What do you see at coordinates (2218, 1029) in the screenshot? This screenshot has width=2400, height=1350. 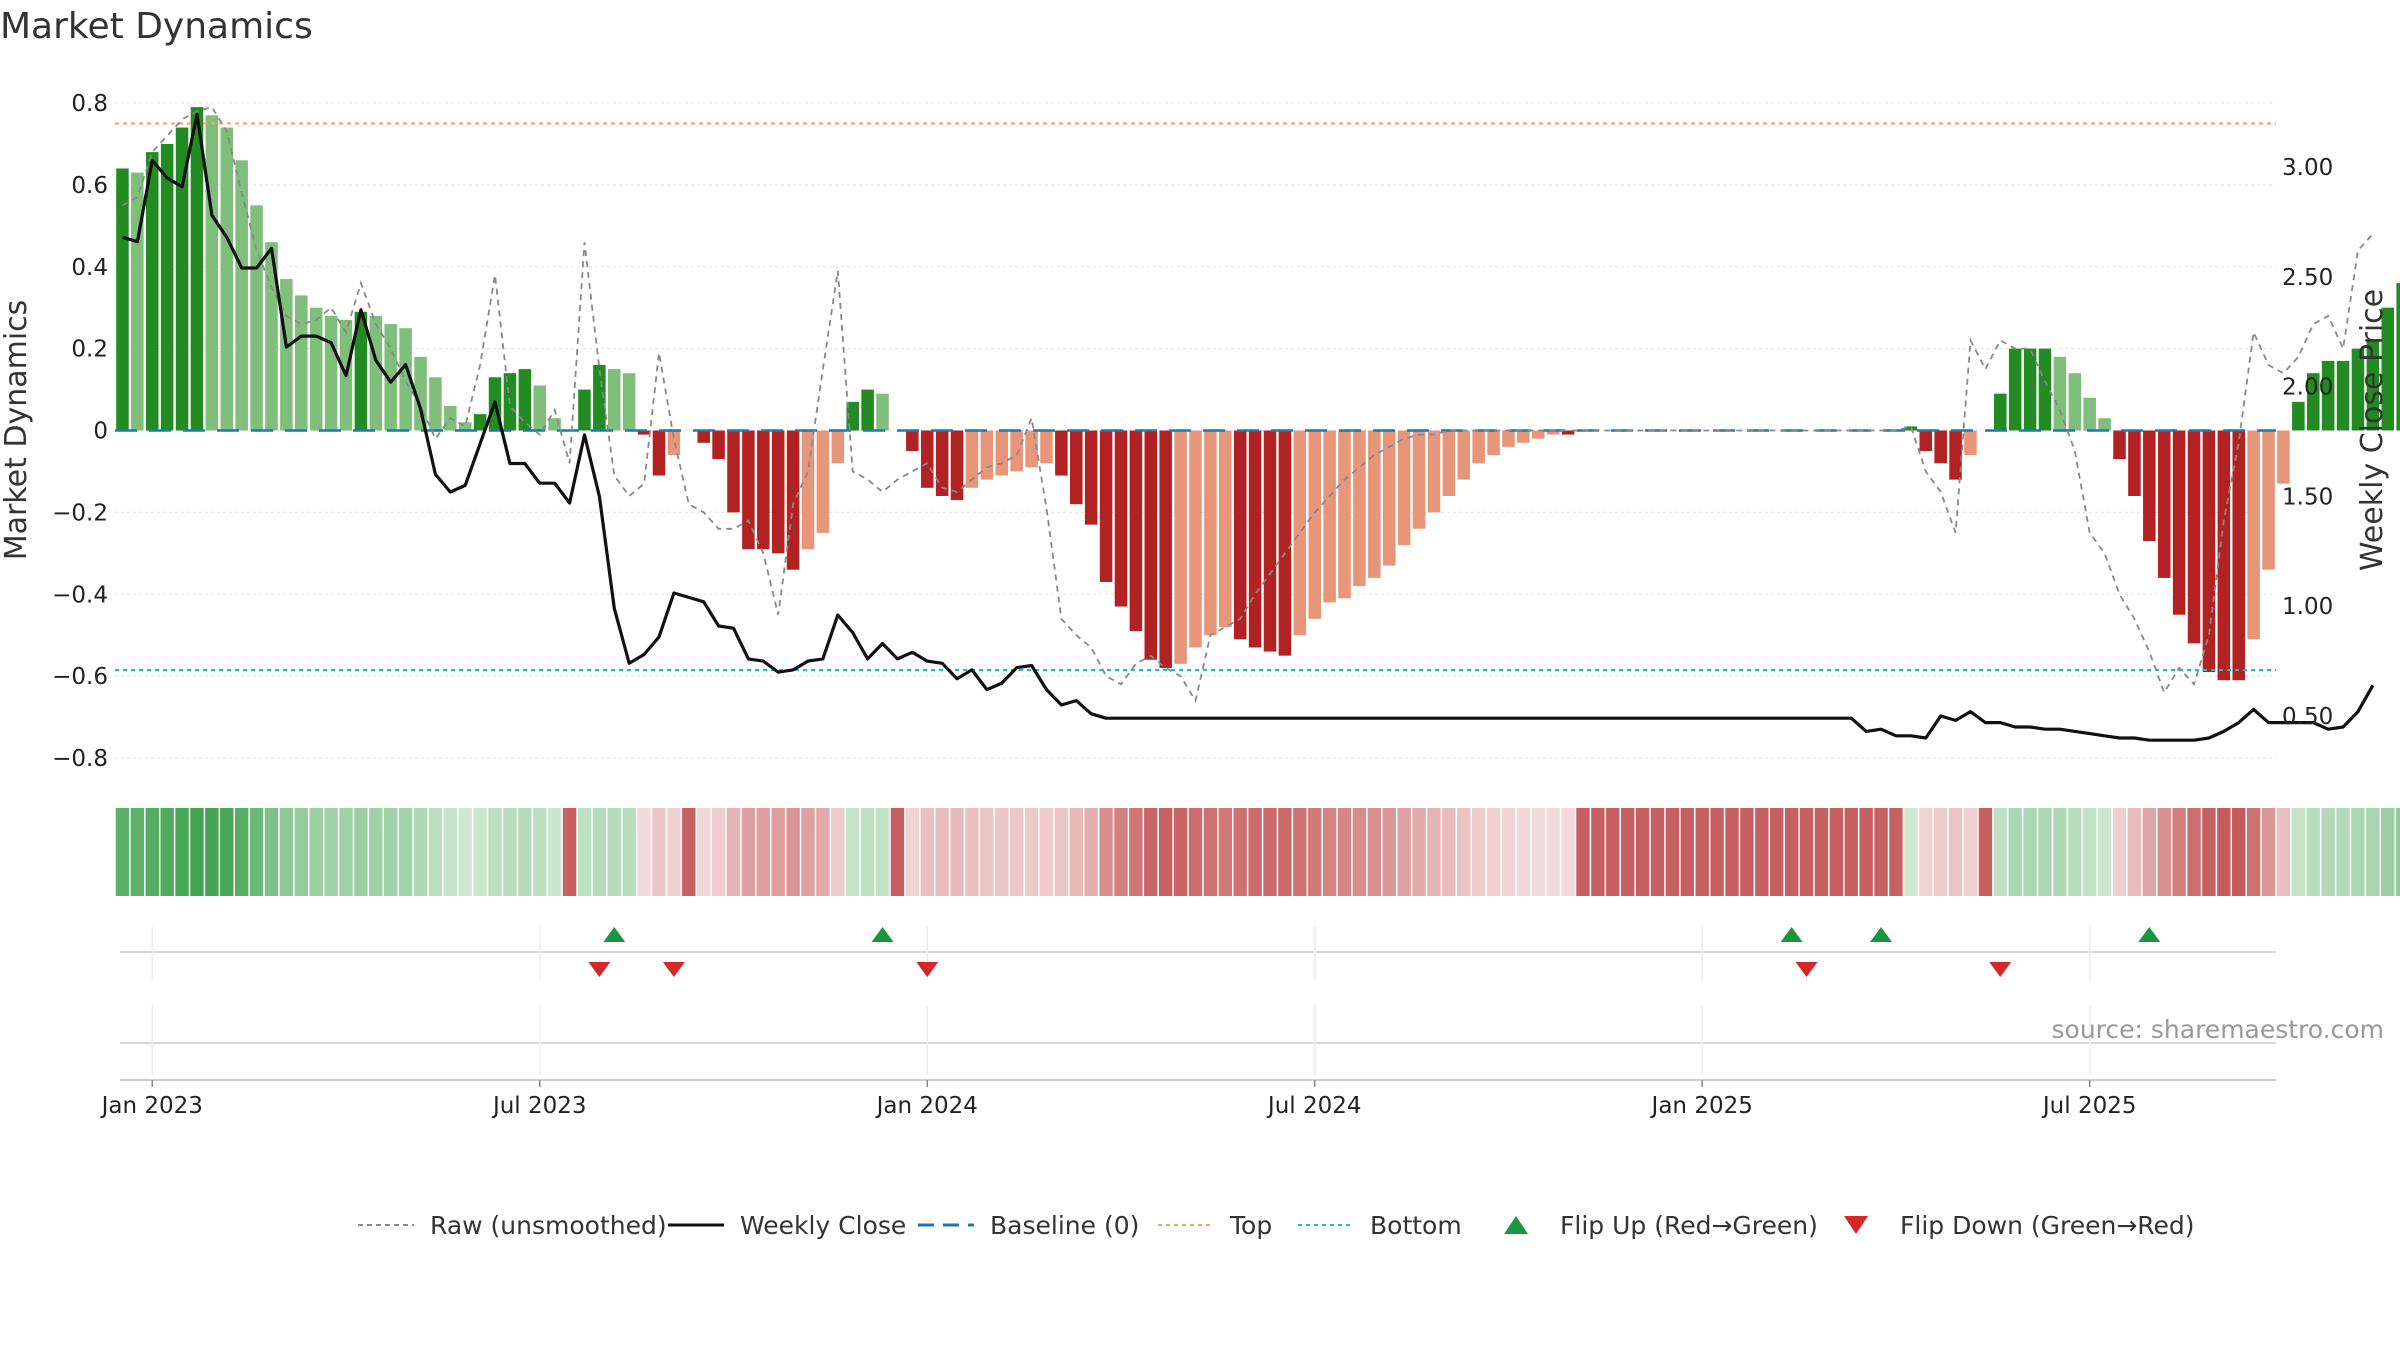 I see `source-note: source: sharemaestro.com` at bounding box center [2218, 1029].